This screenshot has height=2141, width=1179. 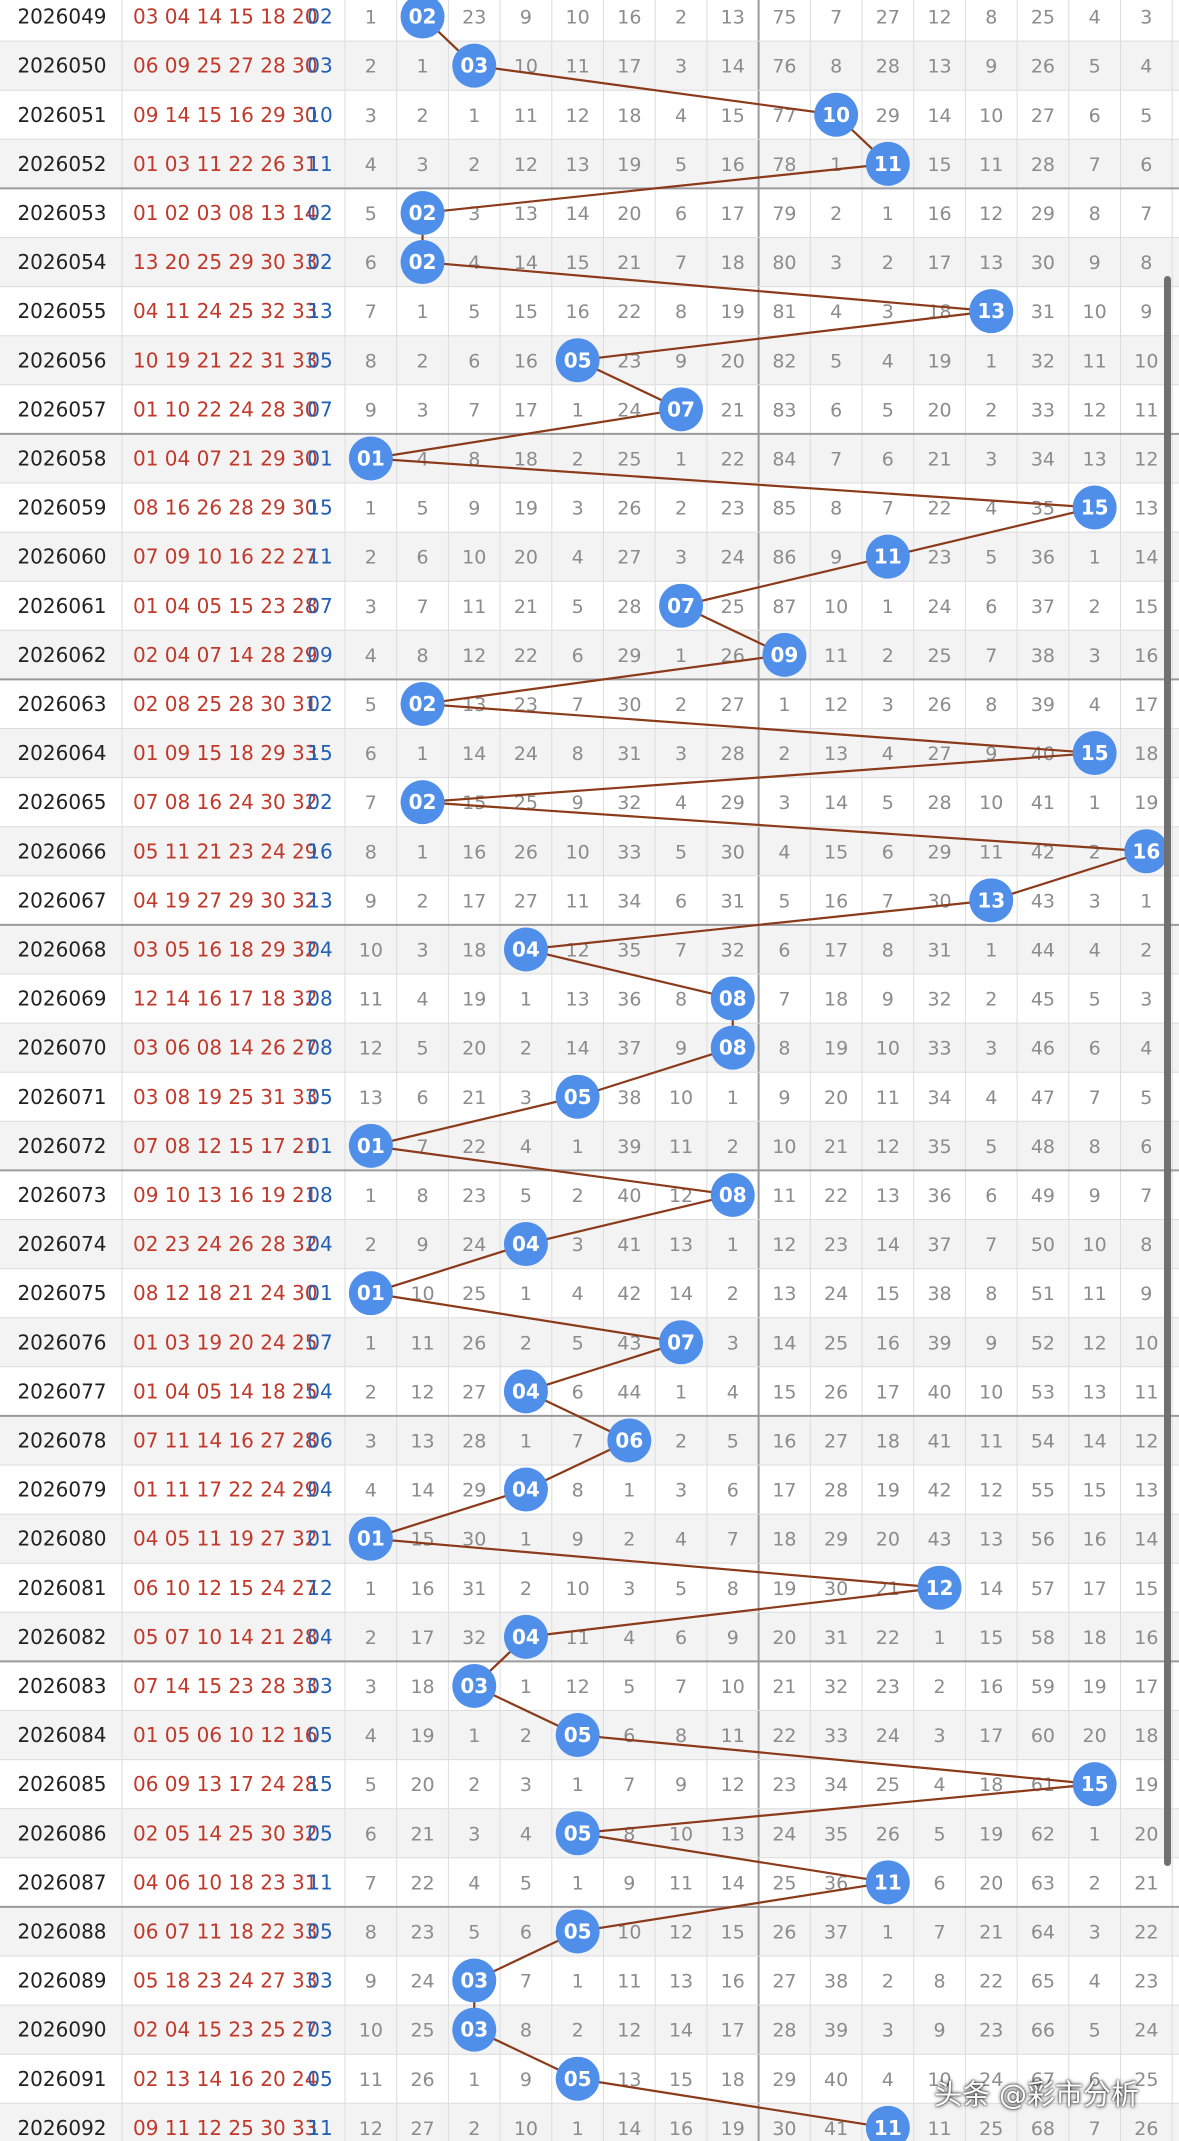 I want to click on miss-count: 78, so click(x=784, y=165).